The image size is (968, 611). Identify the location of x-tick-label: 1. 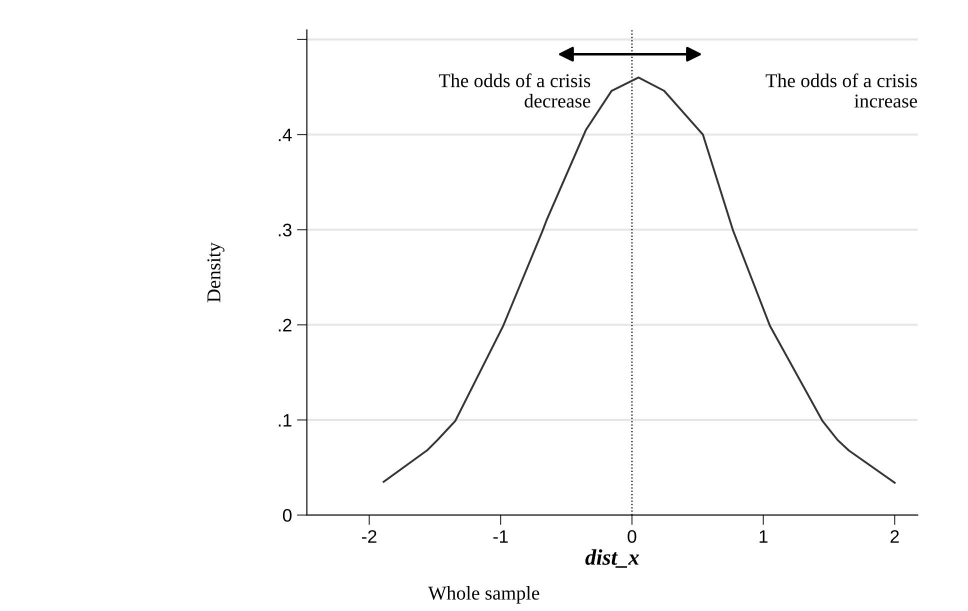
(764, 536).